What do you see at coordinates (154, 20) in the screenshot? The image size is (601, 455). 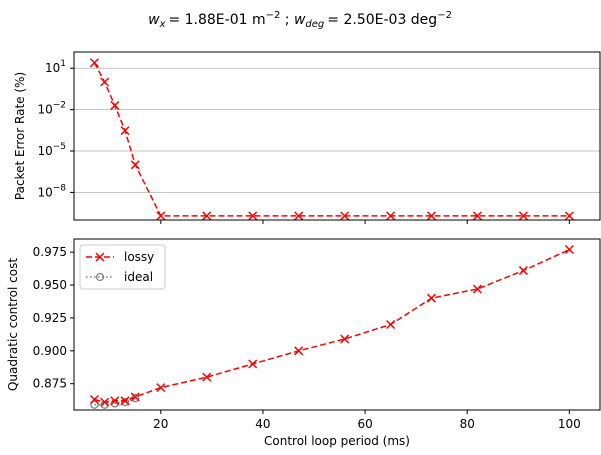 I see `title-w-x-symbol: w` at bounding box center [154, 20].